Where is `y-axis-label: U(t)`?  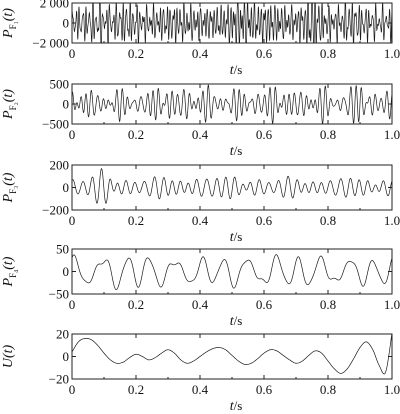 y-axis-label: U(t) is located at coordinates (8, 356).